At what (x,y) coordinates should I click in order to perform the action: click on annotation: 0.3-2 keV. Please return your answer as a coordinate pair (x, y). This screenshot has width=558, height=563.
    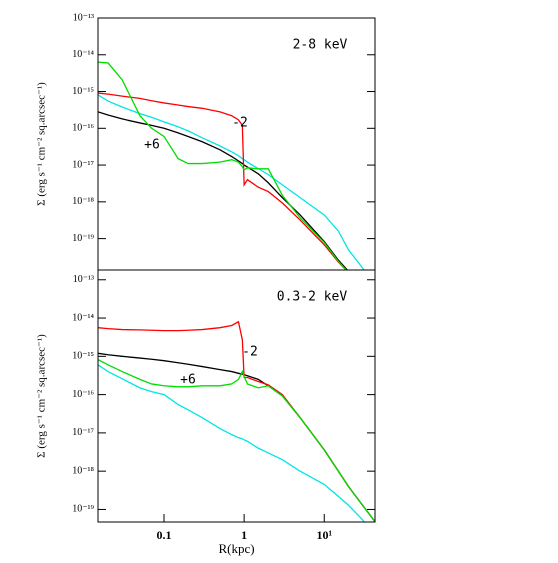
    Looking at the image, I should click on (312, 297).